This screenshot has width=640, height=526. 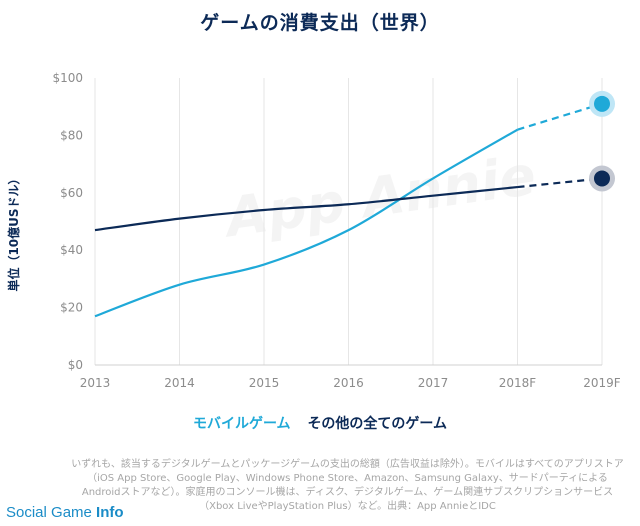 What do you see at coordinates (75, 365) in the screenshot?
I see `y-tick-label: $0` at bounding box center [75, 365].